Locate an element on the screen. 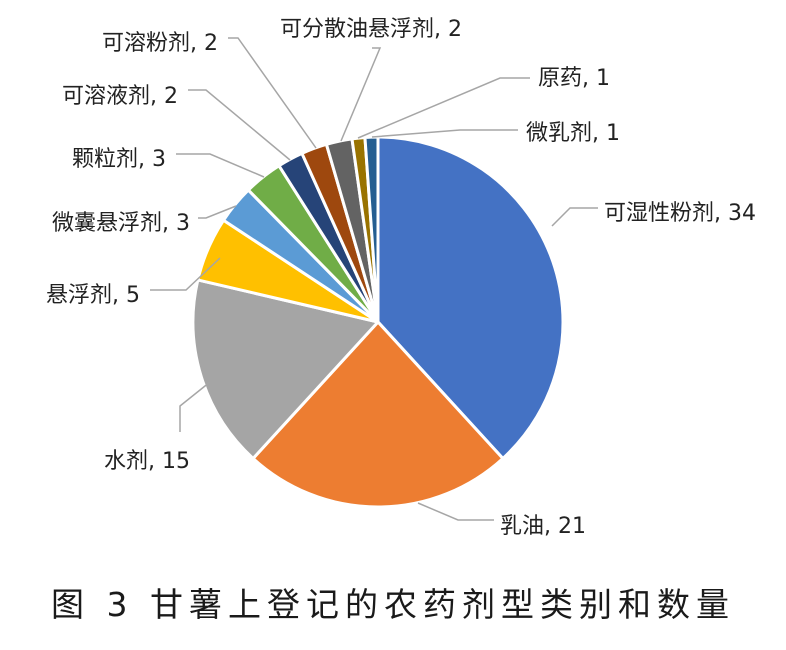  data-label-11: 微乳剂, 1 is located at coordinates (573, 133).